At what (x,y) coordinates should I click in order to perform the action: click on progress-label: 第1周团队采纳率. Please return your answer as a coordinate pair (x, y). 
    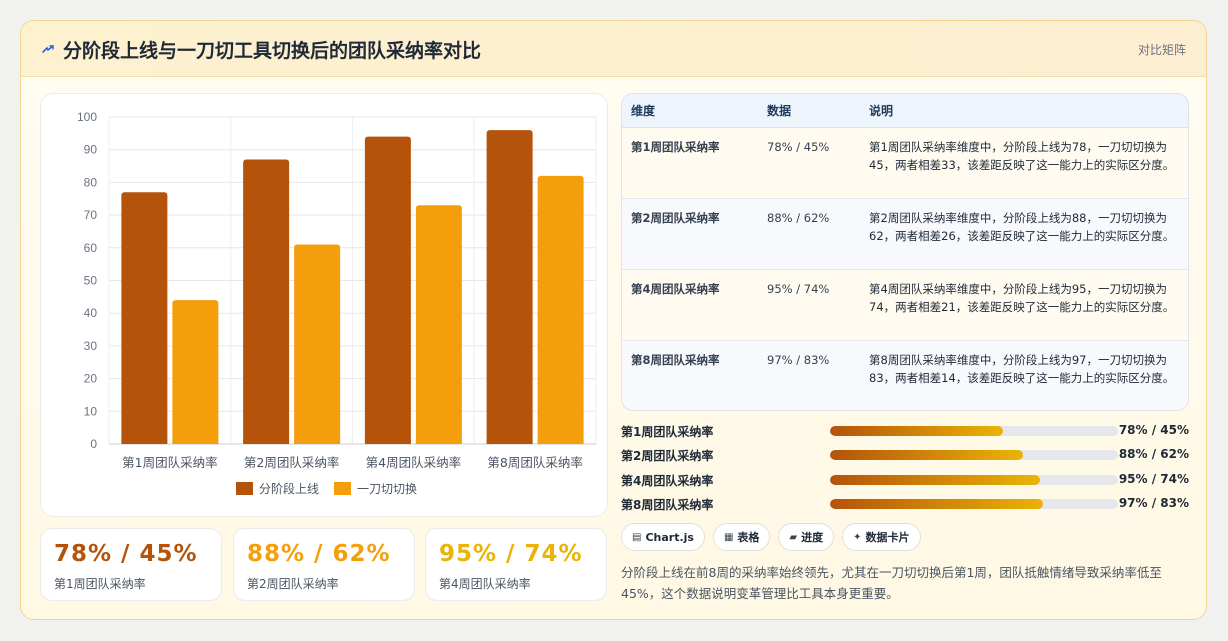
    Looking at the image, I should click on (667, 432).